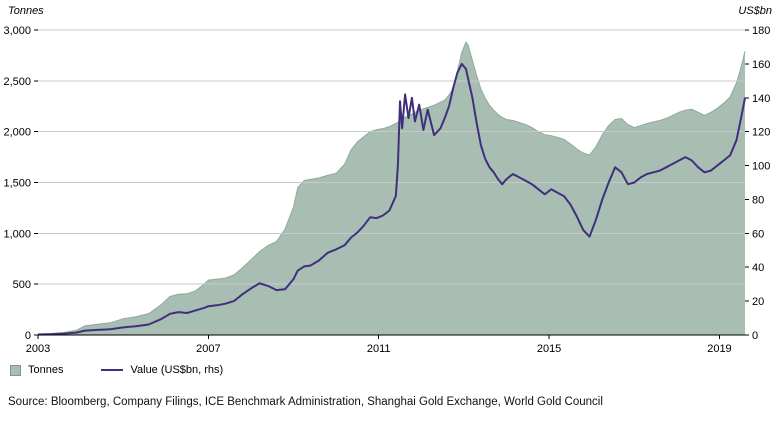 The height and width of the screenshot is (422, 780). I want to click on chart-legend: Tonnes Value (US$bn, rhs), so click(116, 370).